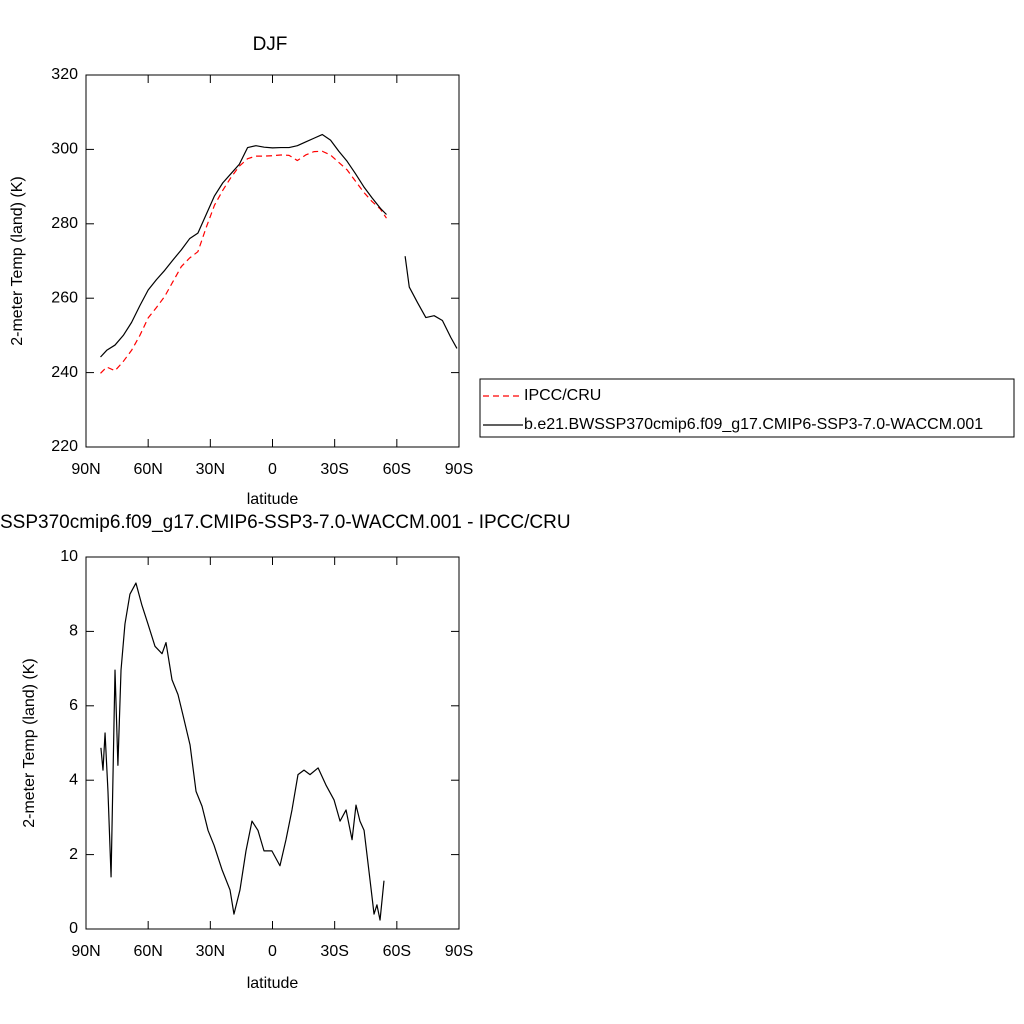 Image resolution: width=1024 pixels, height=1024 pixels. What do you see at coordinates (64, 446) in the screenshot?
I see `y-tick-label: 220` at bounding box center [64, 446].